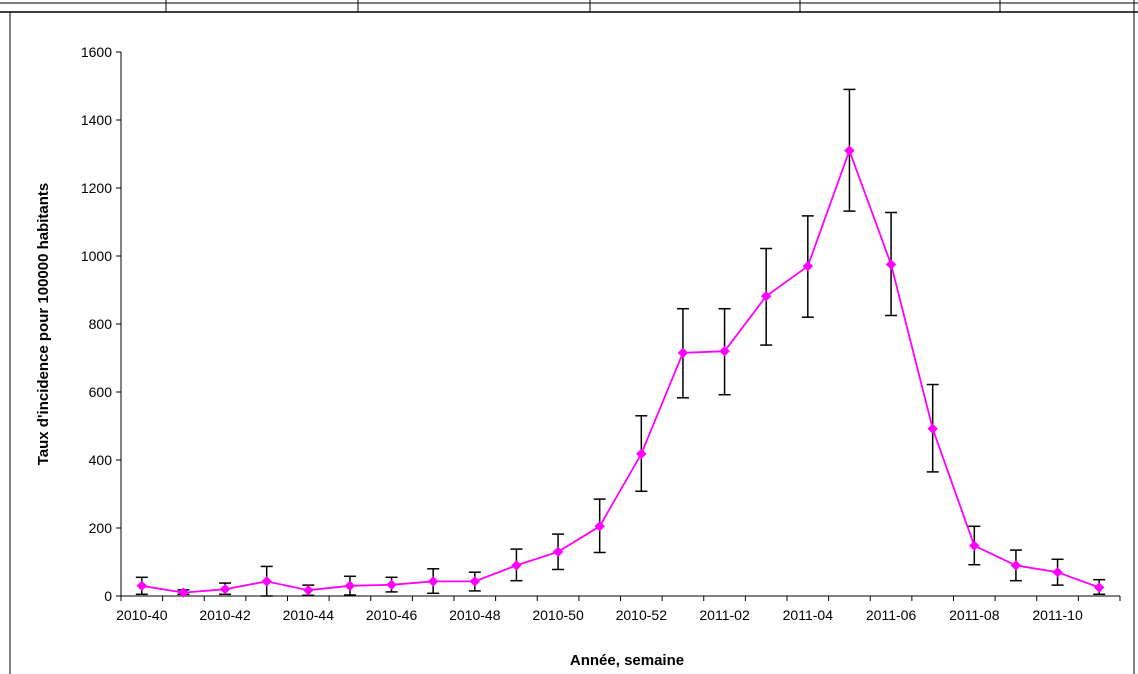  Describe the element at coordinates (96, 120) in the screenshot. I see `y-tick-label: 1400` at that location.